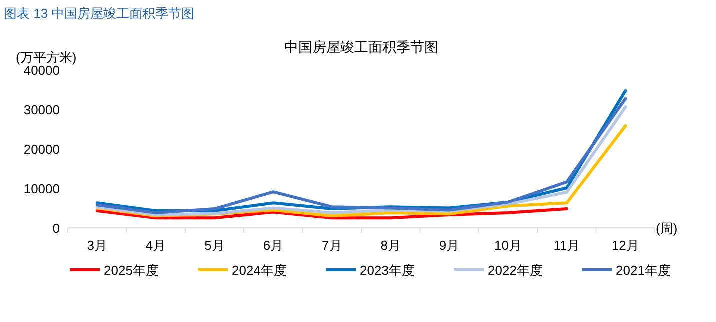  Describe the element at coordinates (361, 47) in the screenshot. I see `chart-title: 中国房屋竣工面积季节图` at that location.